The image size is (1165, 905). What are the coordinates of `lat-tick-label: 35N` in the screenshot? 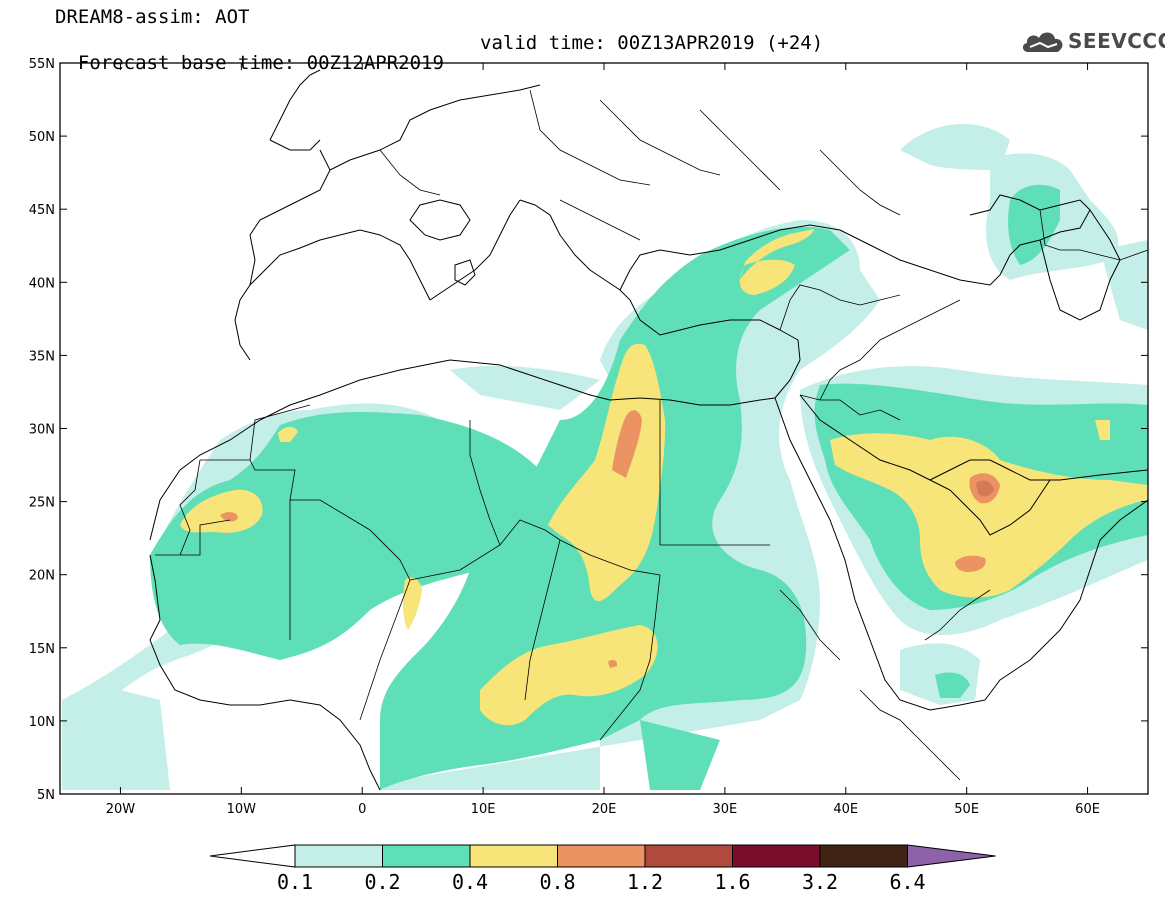 It's located at (42, 356).